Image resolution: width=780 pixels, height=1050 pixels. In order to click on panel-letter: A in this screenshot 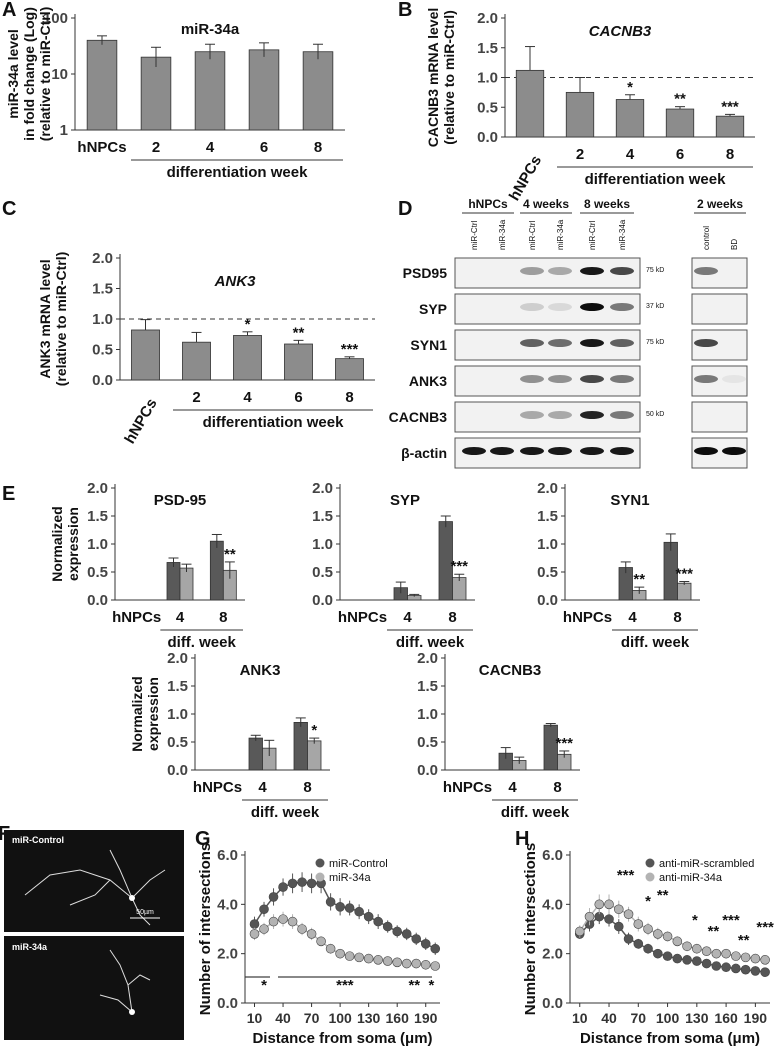, I will do `click(9, 10)`.